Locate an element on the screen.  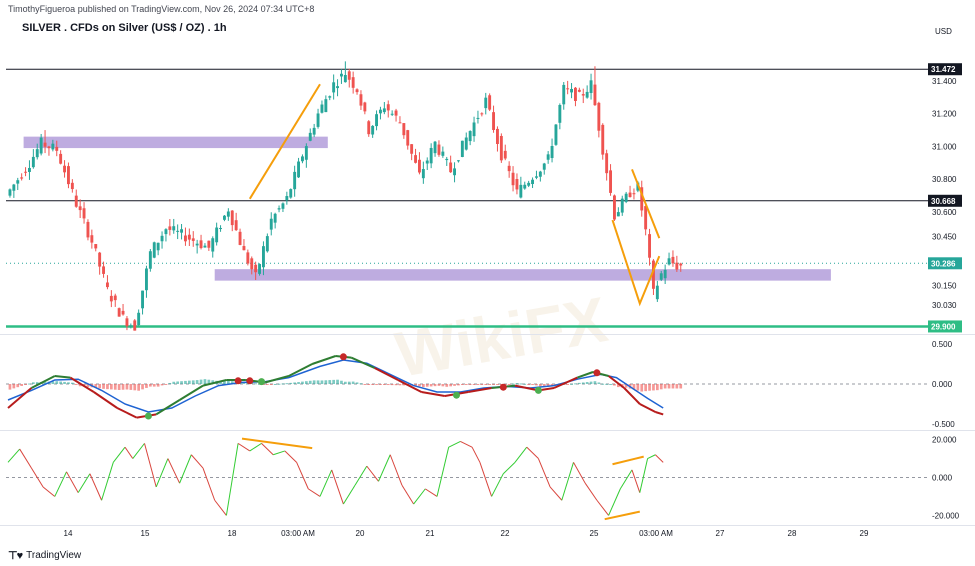
tradingview-footer: ⊤♥ TradingView is located at coordinates (44, 555).